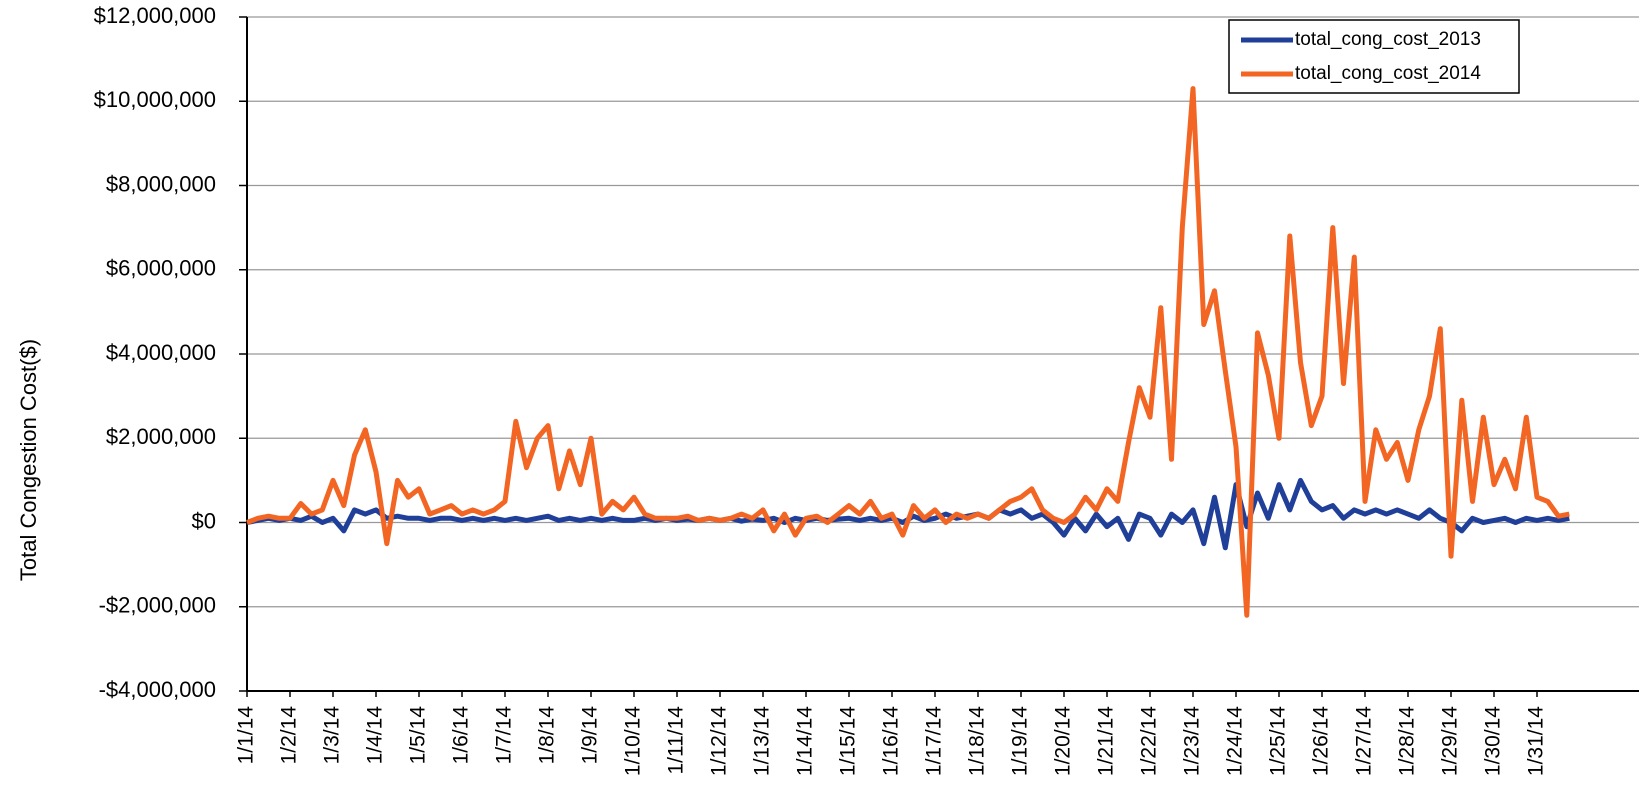 The image size is (1639, 812). What do you see at coordinates (891, 741) in the screenshot?
I see `x-tick-label: 1/16/14` at bounding box center [891, 741].